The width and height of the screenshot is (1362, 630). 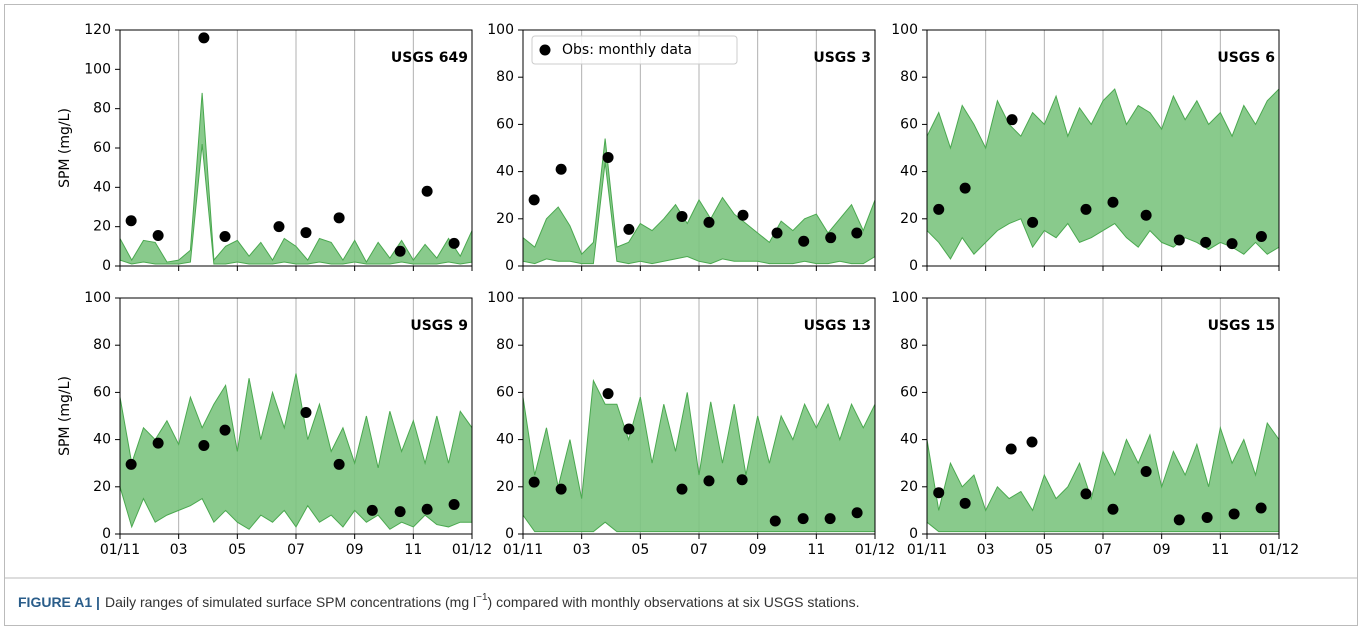 What do you see at coordinates (842, 58) in the screenshot?
I see `panel-title: USGS 3` at bounding box center [842, 58].